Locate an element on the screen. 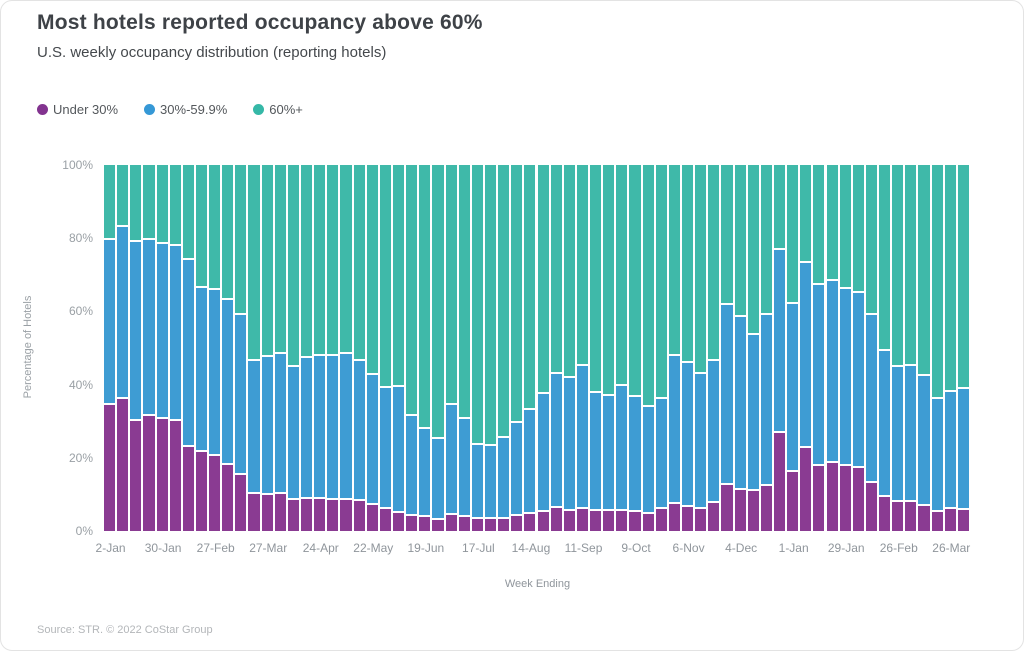  bar-5-Feb is located at coordinates (858, 348).